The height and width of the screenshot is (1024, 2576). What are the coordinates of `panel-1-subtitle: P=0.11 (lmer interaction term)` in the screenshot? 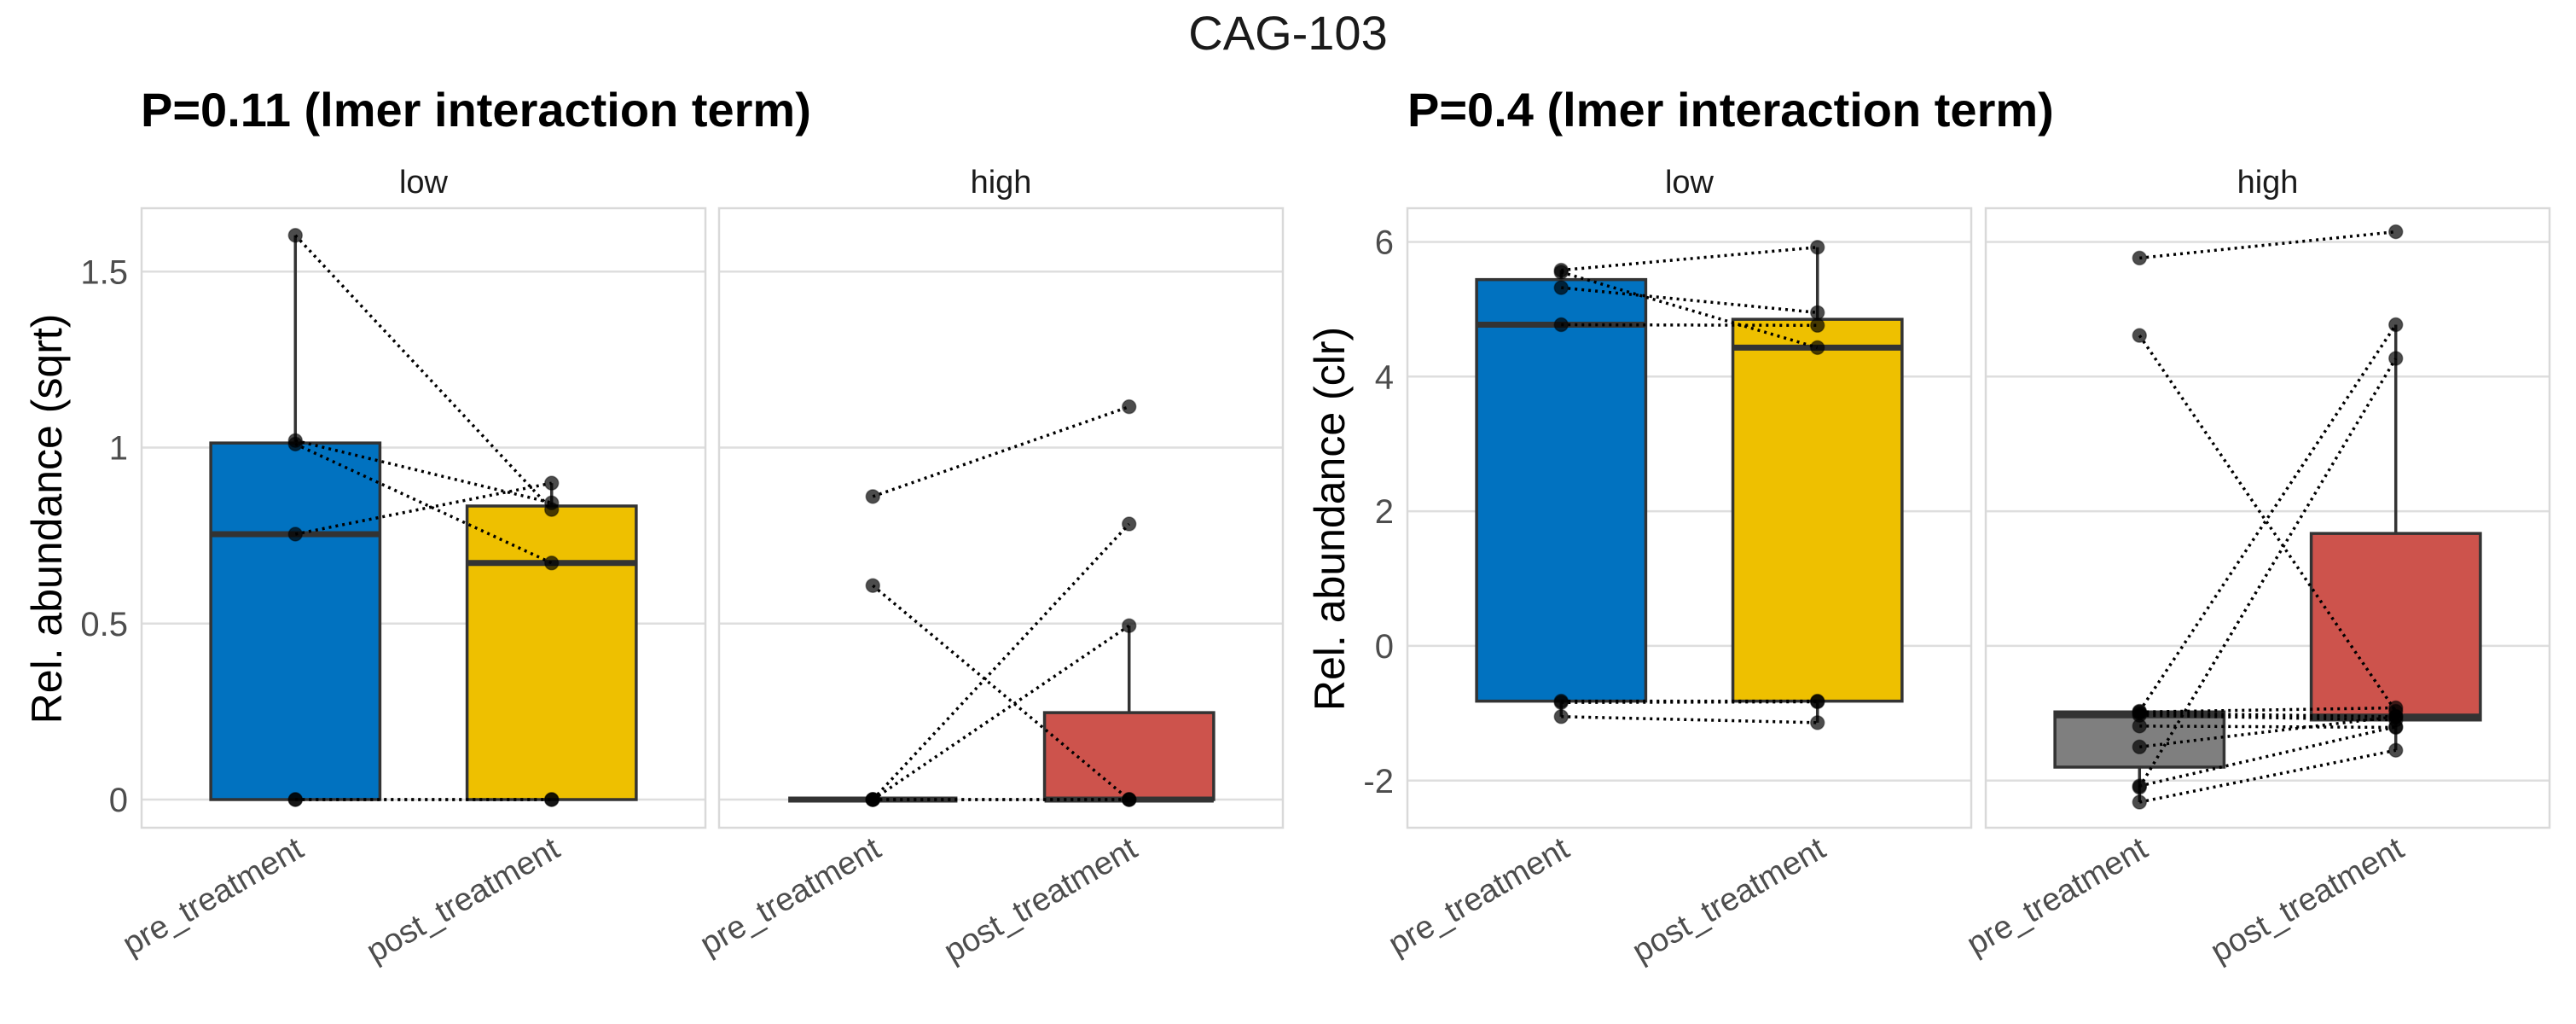 It's located at (476, 110).